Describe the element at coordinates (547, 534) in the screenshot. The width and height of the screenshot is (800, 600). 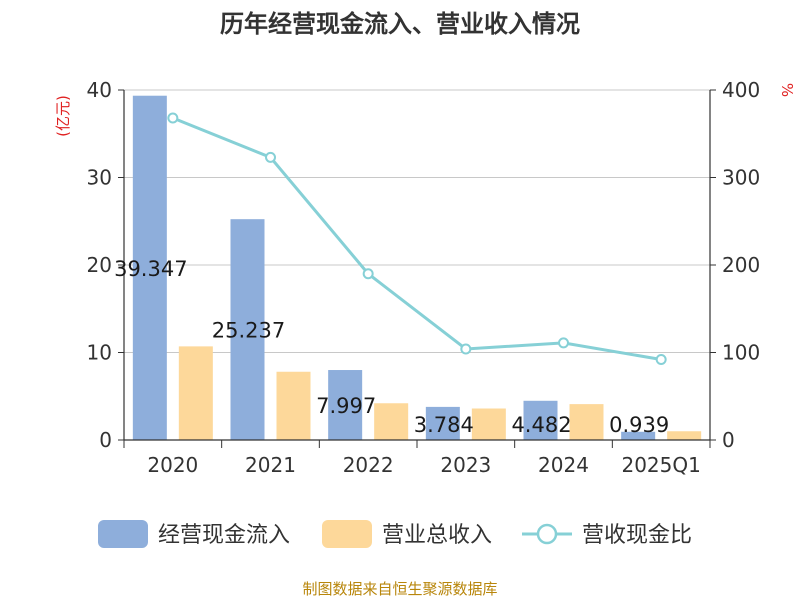
I see `legend-marker-ratio` at that location.